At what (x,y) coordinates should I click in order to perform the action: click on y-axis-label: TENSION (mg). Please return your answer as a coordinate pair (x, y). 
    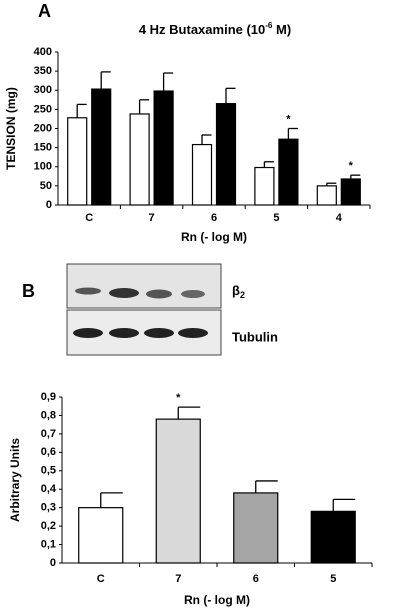
    Looking at the image, I should click on (11, 128).